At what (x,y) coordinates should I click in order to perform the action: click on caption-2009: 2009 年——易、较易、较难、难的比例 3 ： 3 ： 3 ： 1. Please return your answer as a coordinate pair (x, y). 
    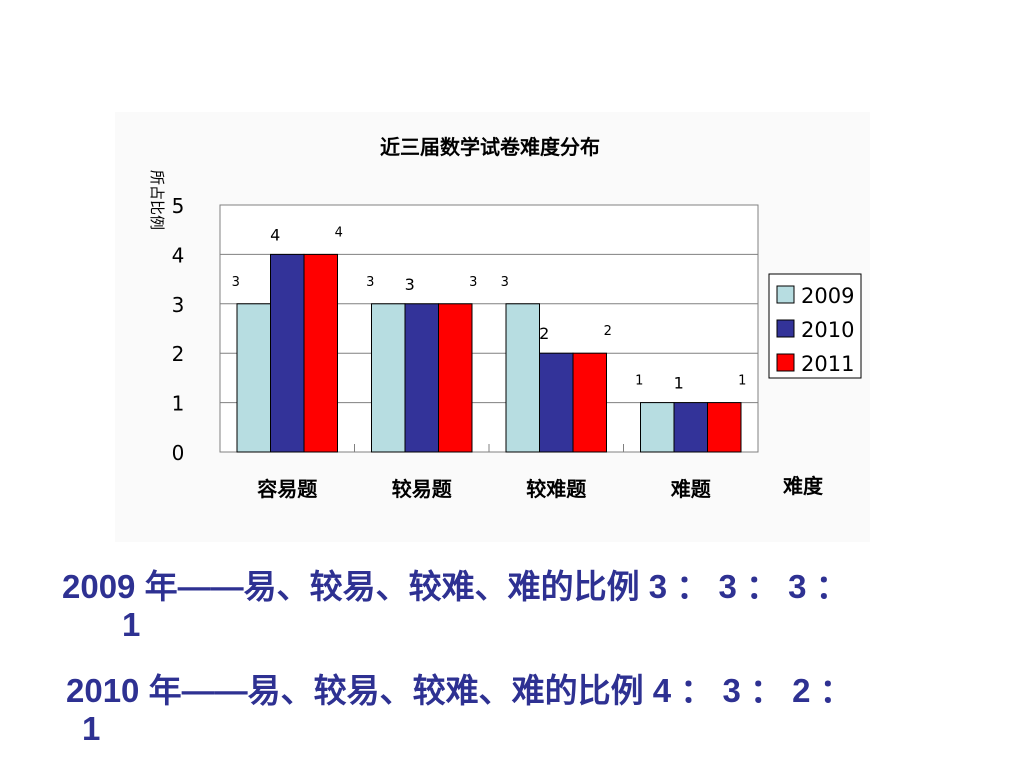
    Looking at the image, I should click on (527, 606).